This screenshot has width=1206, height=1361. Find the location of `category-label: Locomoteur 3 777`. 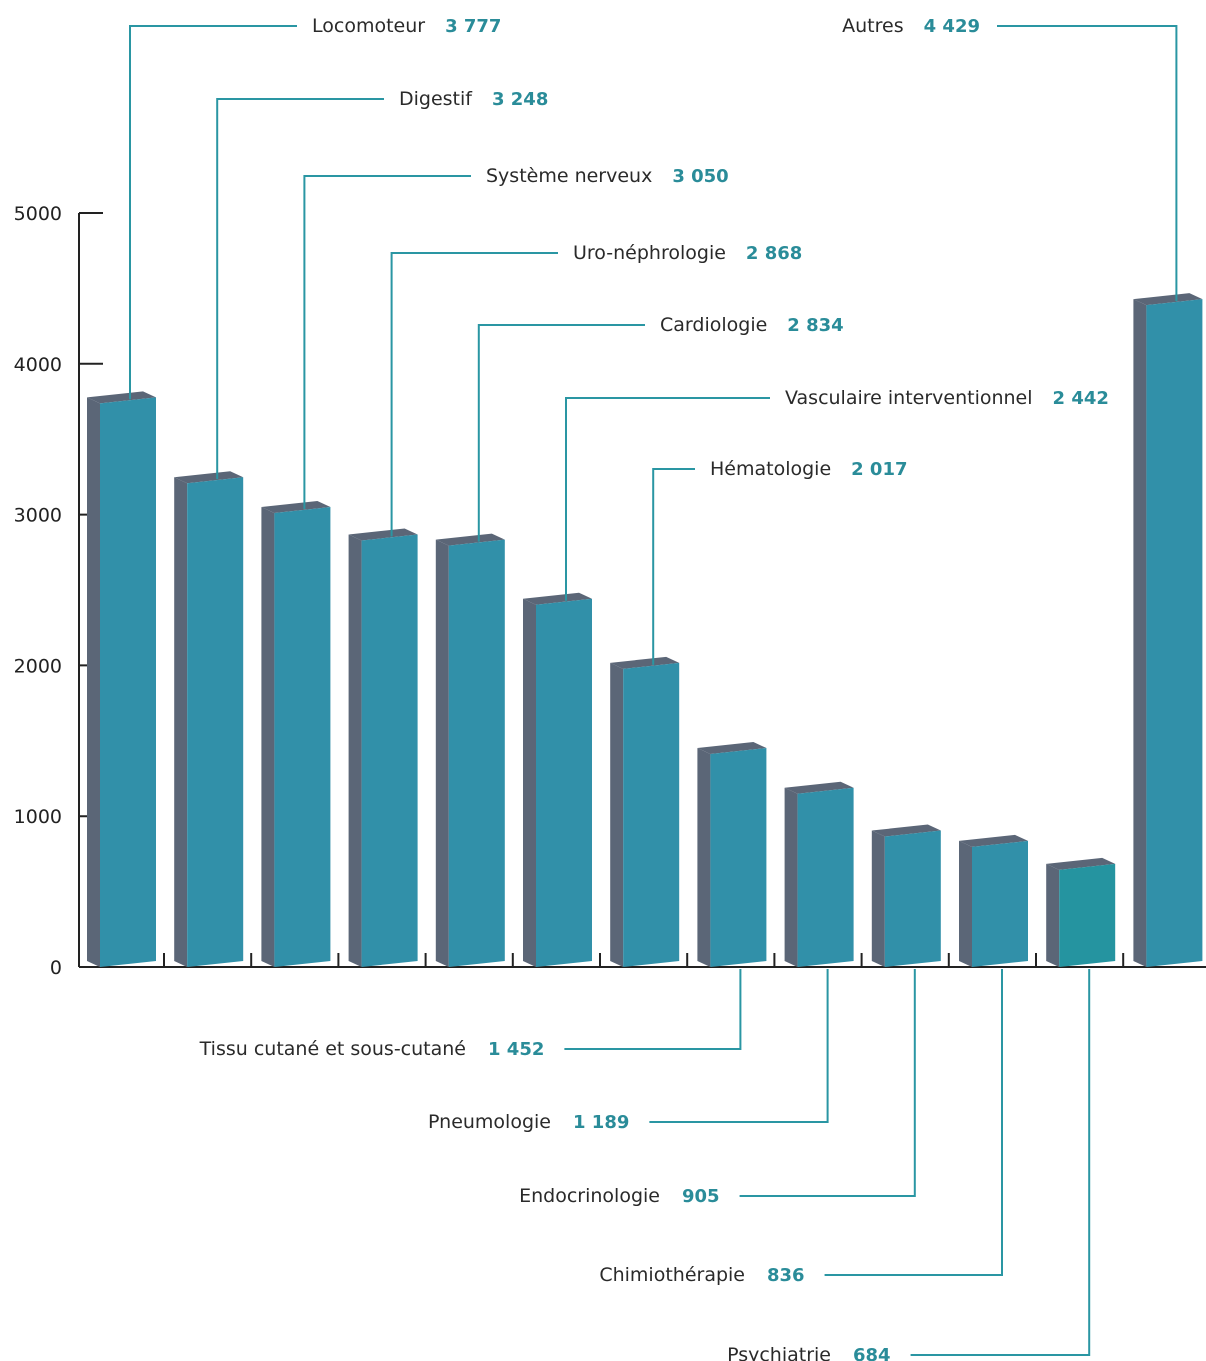

category-label: Locomoteur 3 777 is located at coordinates (406, 26).